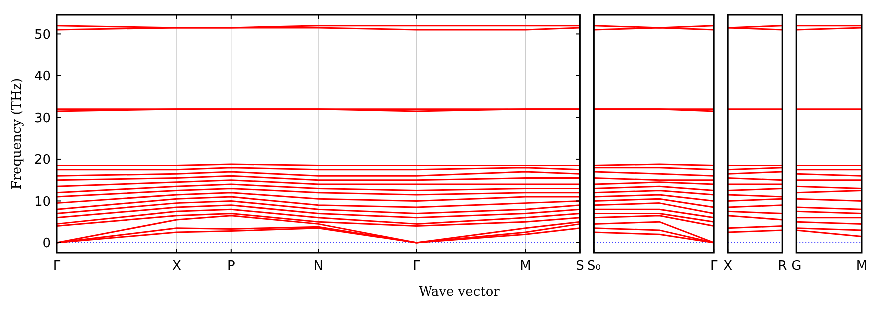 The height and width of the screenshot is (310, 885). What do you see at coordinates (797, 266) in the screenshot?
I see `x-tick-label: G` at bounding box center [797, 266].